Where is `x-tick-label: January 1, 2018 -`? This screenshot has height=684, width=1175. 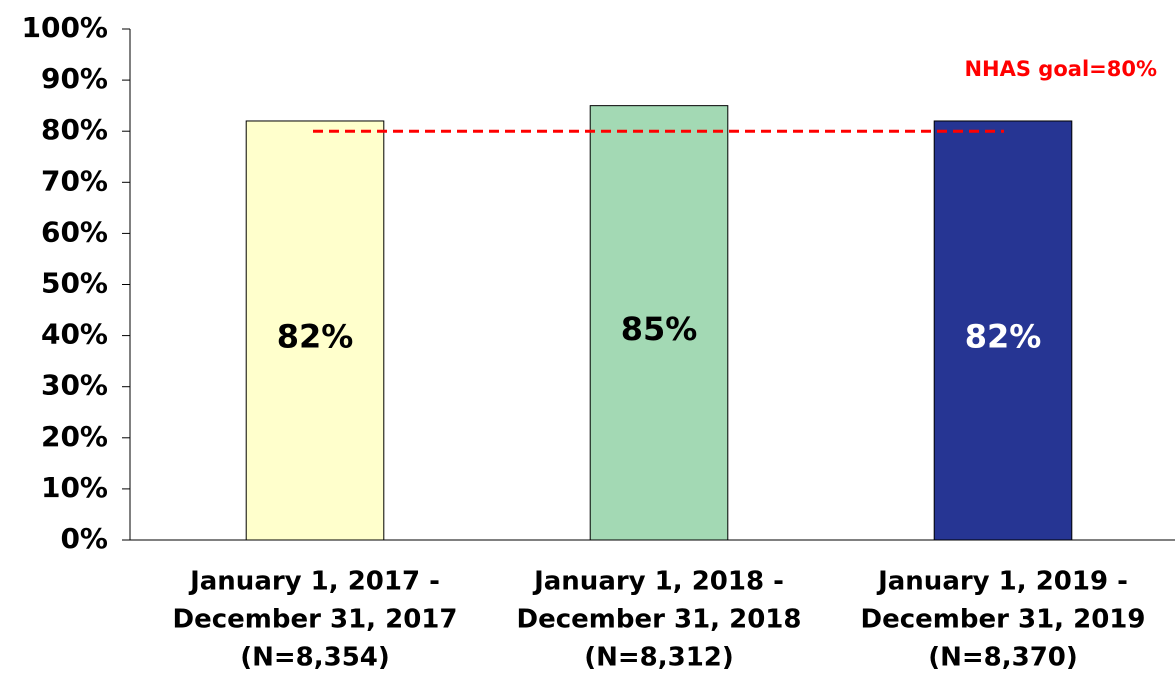
x-tick-label: January 1, 2018 - is located at coordinates (658, 582).